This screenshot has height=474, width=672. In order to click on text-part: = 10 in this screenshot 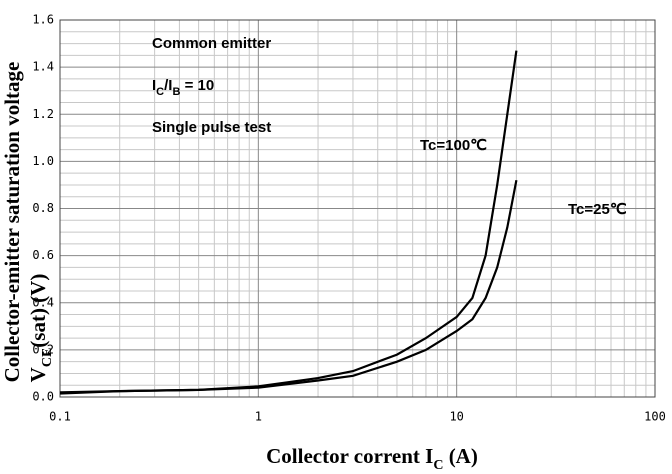, I will do `click(197, 85)`.